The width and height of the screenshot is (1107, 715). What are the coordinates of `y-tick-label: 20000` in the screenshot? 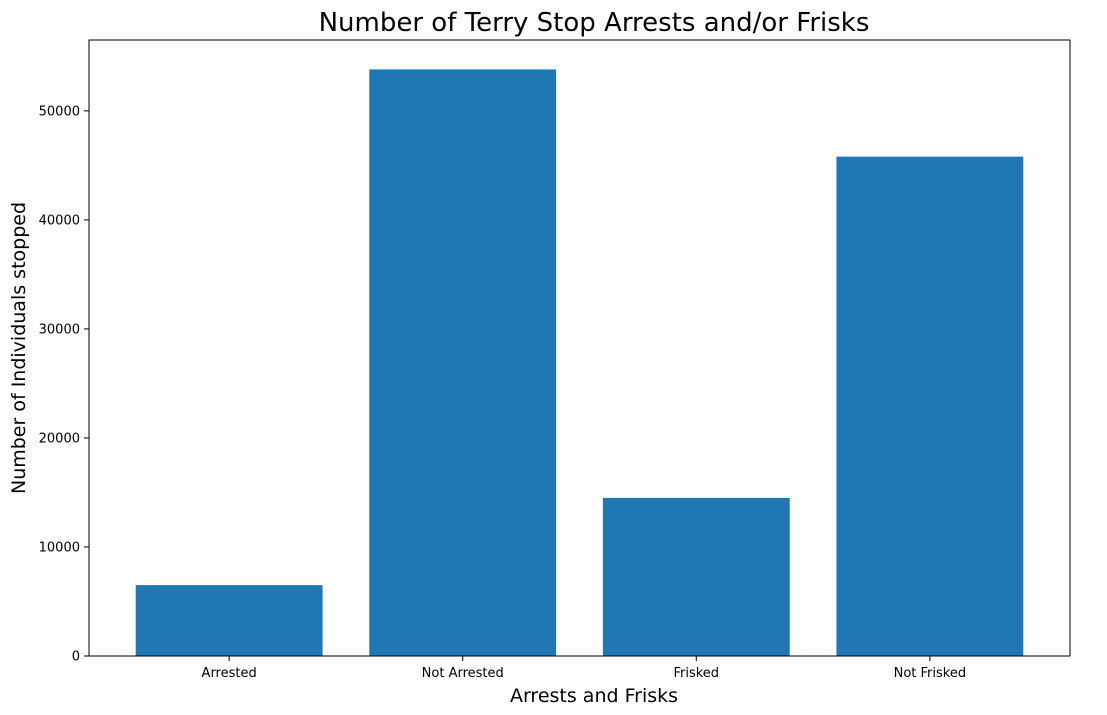 It's located at (59, 438).